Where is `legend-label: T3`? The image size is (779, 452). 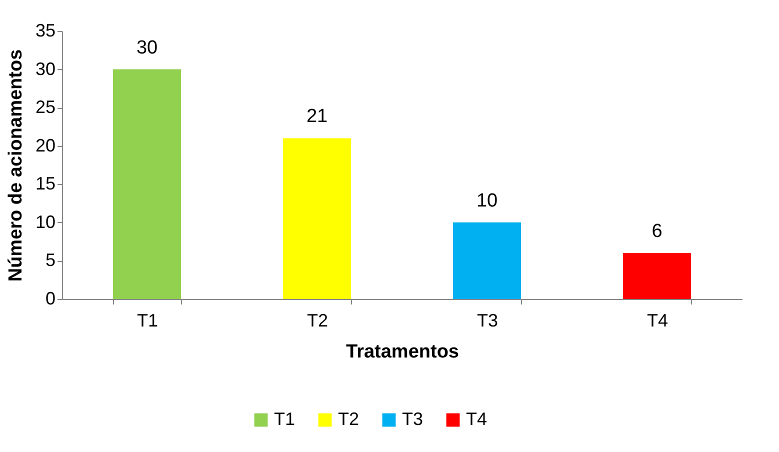
legend-label: T3 is located at coordinates (413, 419).